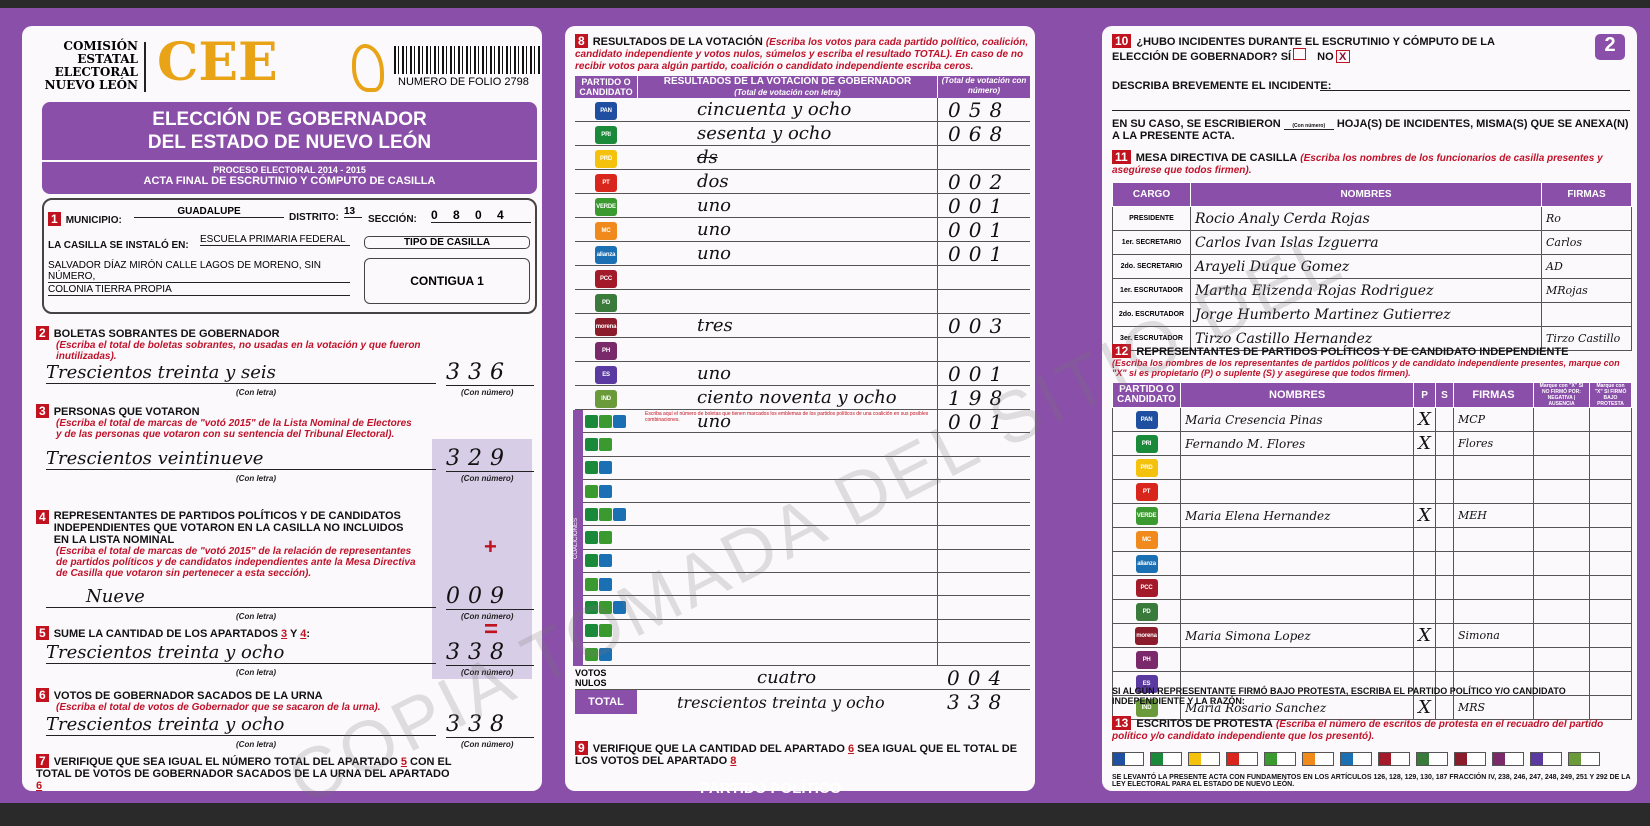 The image size is (1650, 826). What do you see at coordinates (1366, 290) in the screenshot?
I see `nombre-field: Martha Elizenda Rojas Rodriguez` at bounding box center [1366, 290].